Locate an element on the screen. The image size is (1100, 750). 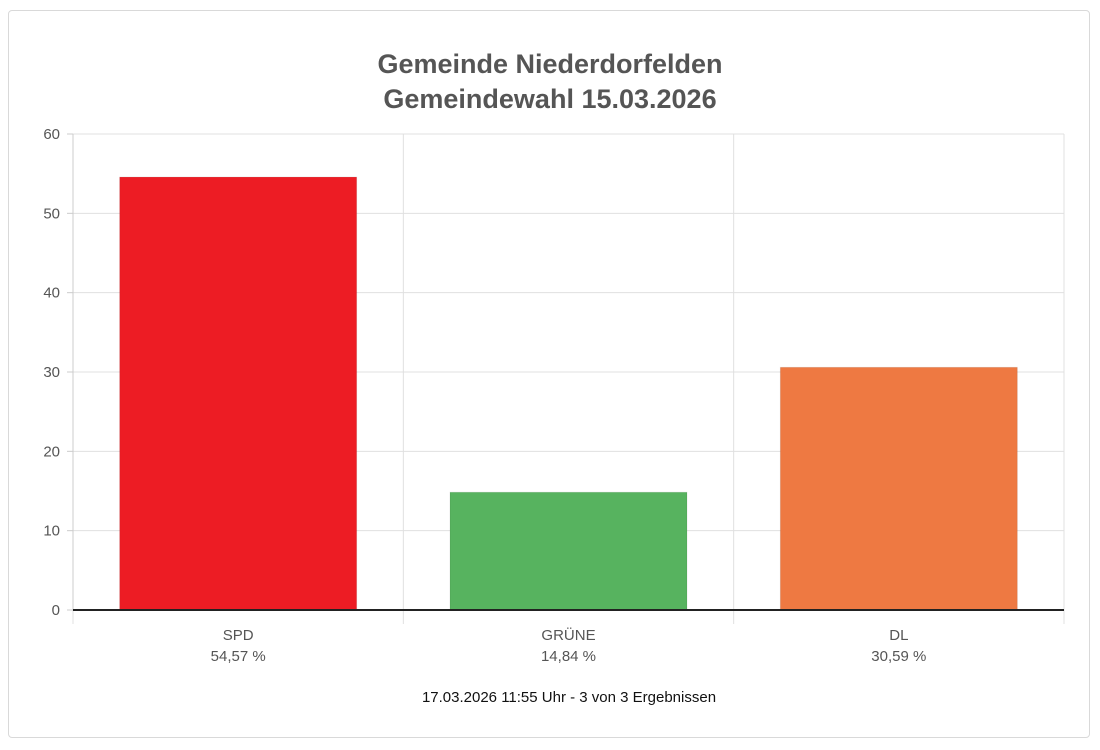
y-tick-label: 40 is located at coordinates (51, 293).